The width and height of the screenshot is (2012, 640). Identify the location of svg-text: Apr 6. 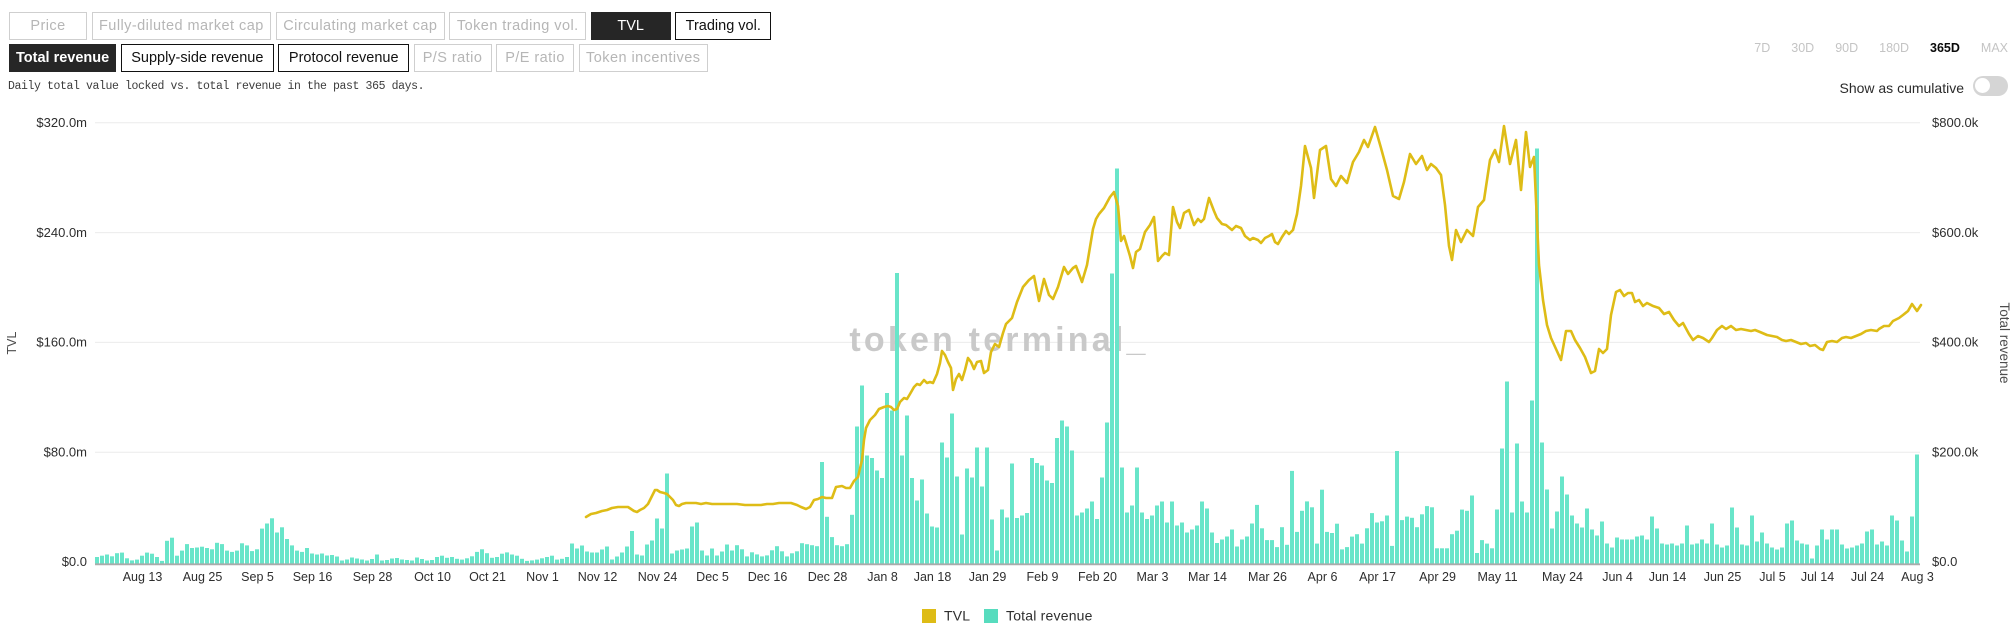
(1323, 577).